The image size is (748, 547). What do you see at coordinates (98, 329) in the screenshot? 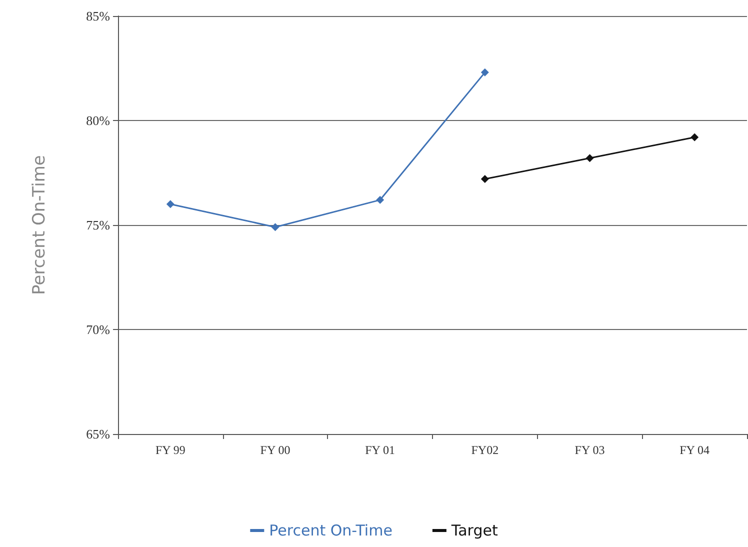
I see `y-tick-label: 70%` at bounding box center [98, 329].